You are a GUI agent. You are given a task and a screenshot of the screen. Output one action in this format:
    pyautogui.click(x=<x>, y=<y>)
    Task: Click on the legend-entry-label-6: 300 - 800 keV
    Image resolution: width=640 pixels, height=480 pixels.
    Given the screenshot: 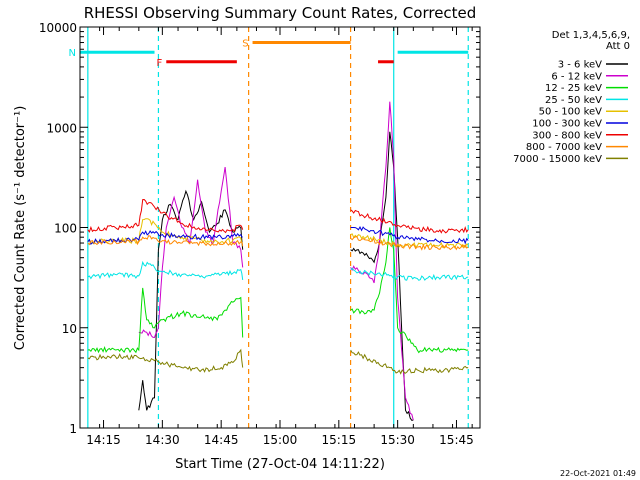 What is the action you would take?
    pyautogui.click(x=567, y=135)
    